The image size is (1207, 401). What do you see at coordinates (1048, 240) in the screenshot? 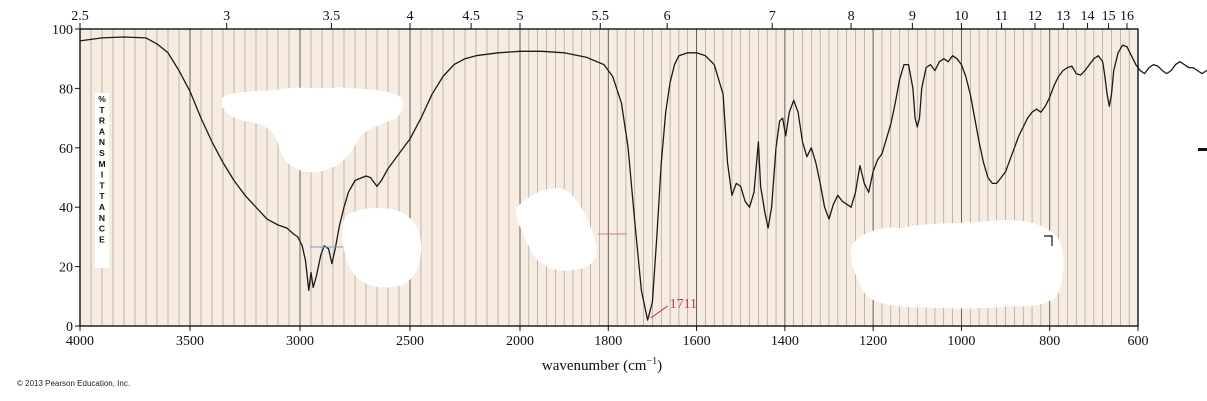
I see `bracket-fragment` at bounding box center [1048, 240].